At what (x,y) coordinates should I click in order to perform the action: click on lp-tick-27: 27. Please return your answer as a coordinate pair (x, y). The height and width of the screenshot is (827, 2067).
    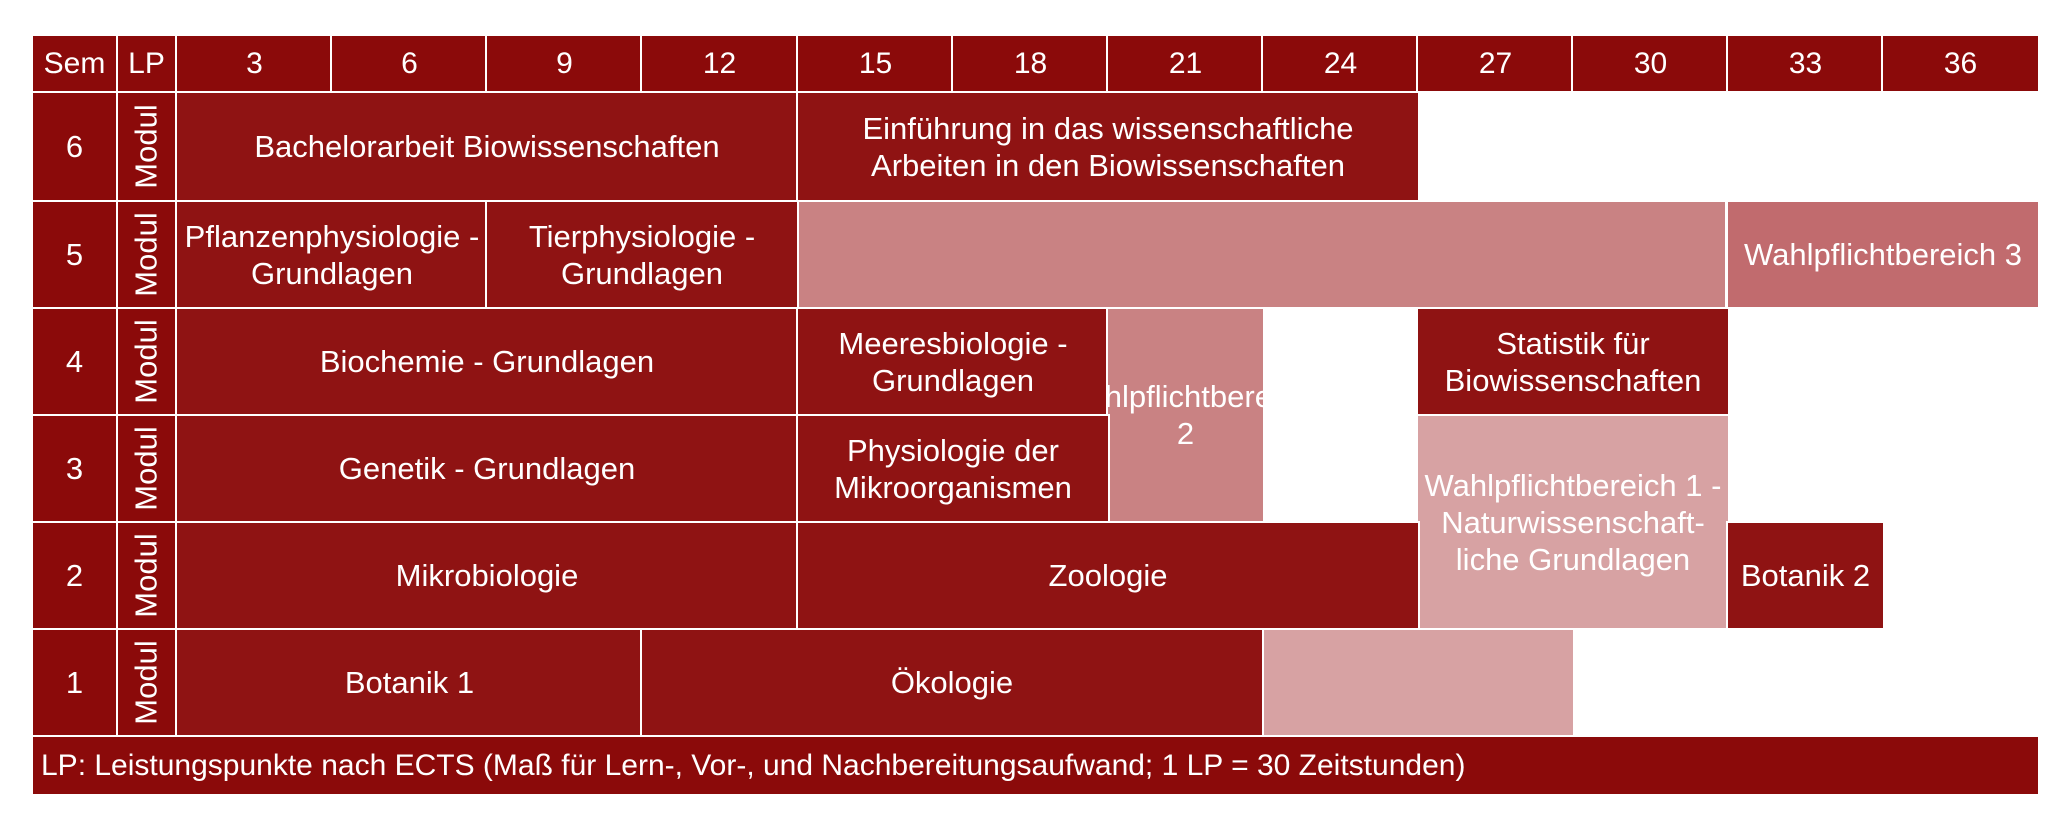
    Looking at the image, I should click on (1495, 63).